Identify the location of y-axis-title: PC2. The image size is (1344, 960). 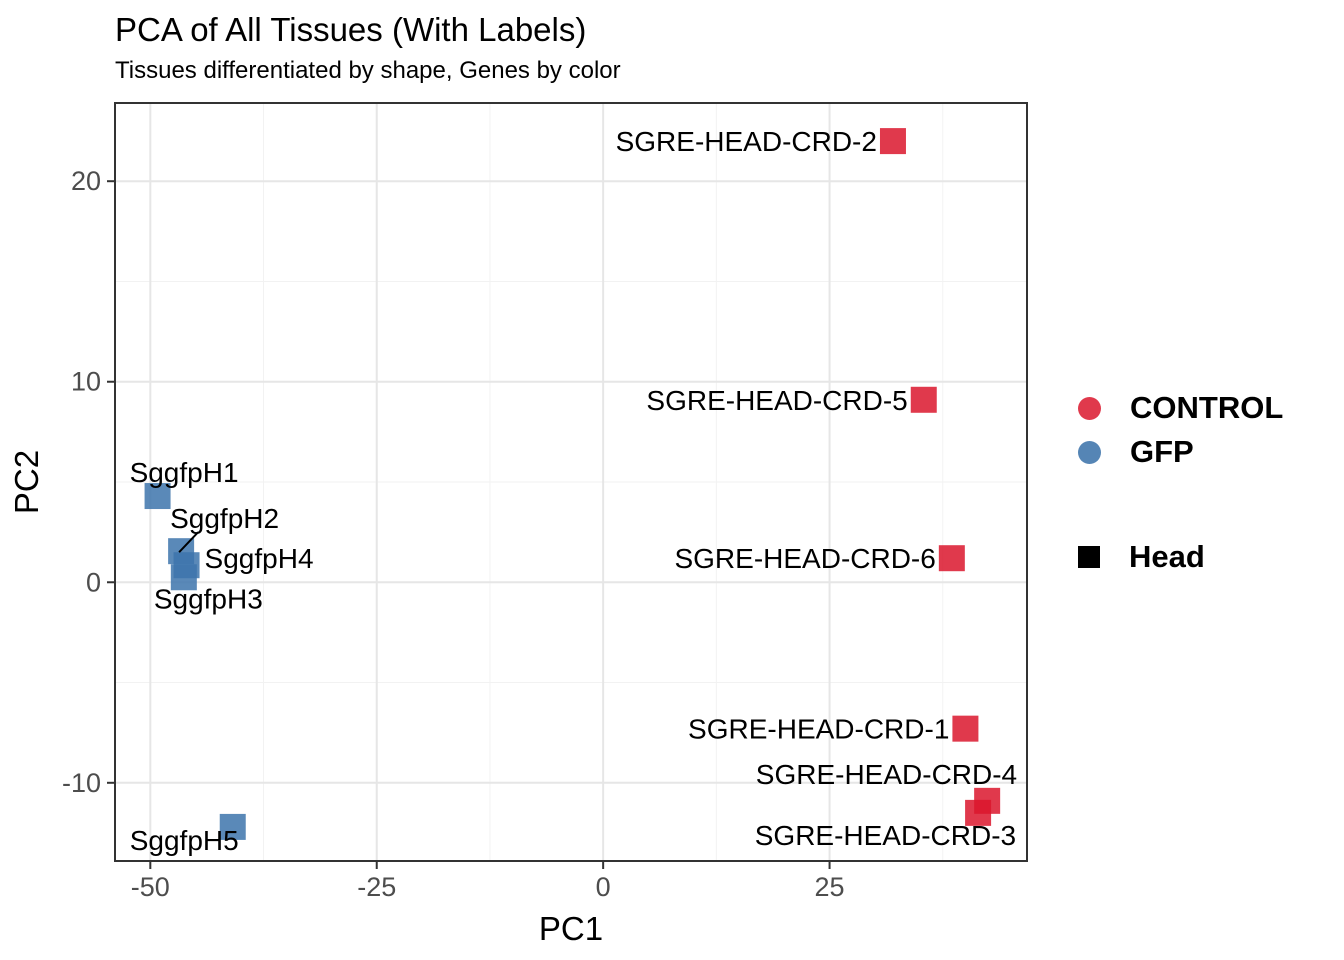
(26, 482).